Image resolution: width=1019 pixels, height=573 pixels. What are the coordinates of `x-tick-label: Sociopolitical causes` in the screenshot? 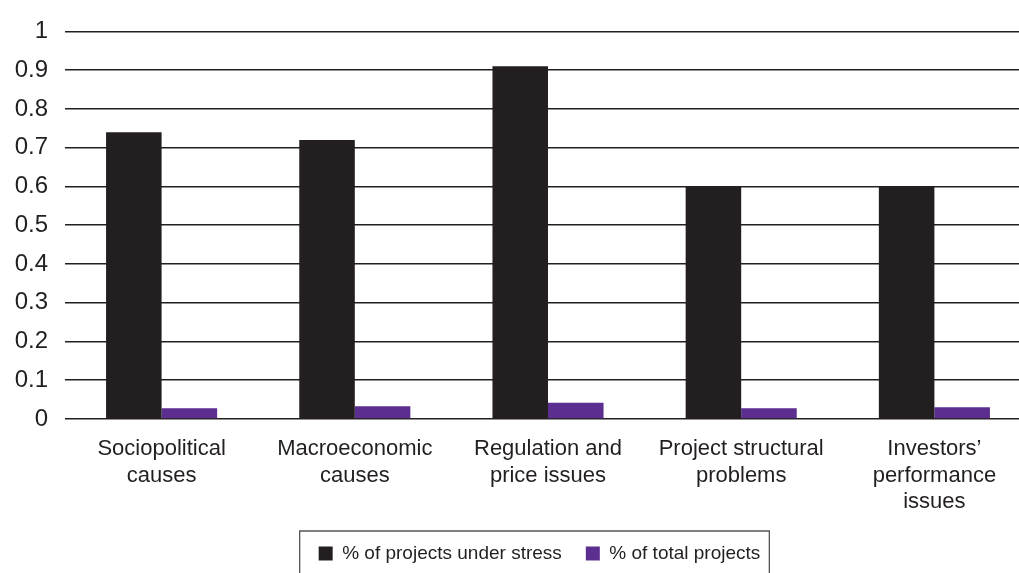 It's located at (161, 461).